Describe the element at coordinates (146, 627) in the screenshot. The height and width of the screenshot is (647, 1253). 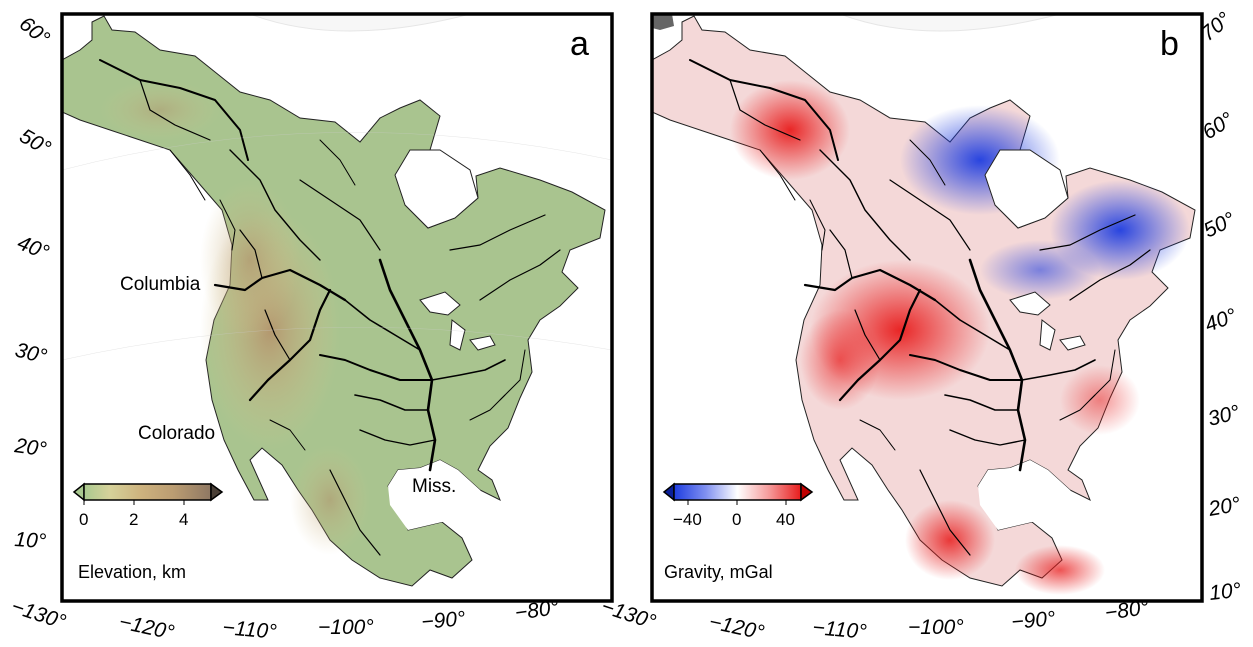
I see `lon-label-a-120: −120°` at that location.